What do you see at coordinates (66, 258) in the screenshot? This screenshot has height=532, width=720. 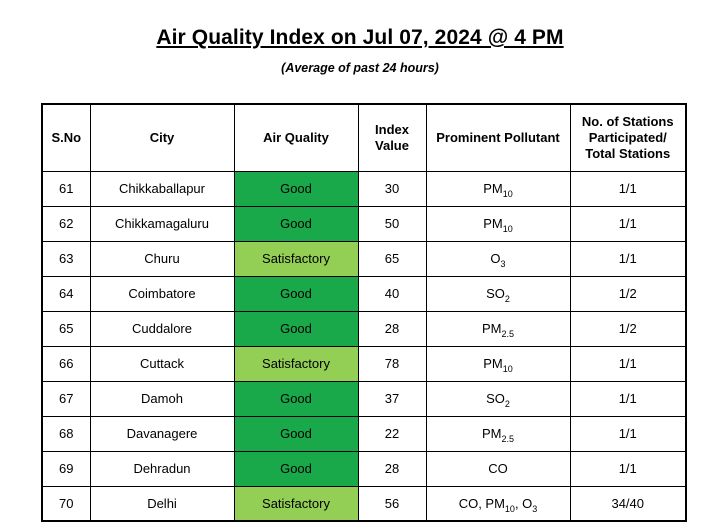 I see `cell-sno: 63` at bounding box center [66, 258].